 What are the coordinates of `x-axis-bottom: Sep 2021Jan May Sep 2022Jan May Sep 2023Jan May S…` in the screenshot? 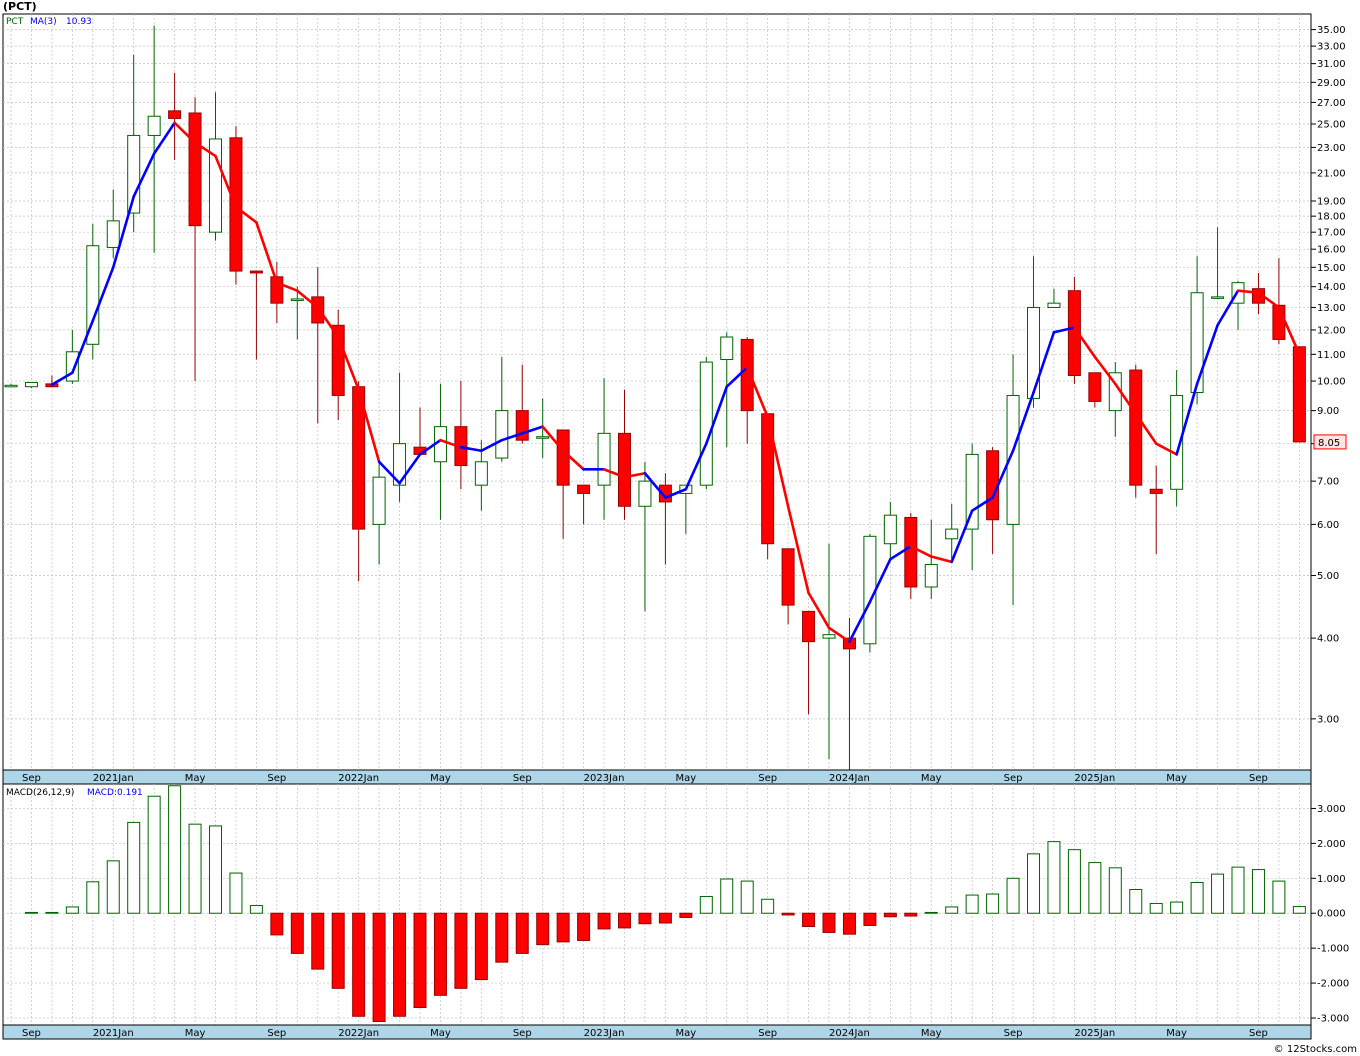 It's located at (645, 1033).